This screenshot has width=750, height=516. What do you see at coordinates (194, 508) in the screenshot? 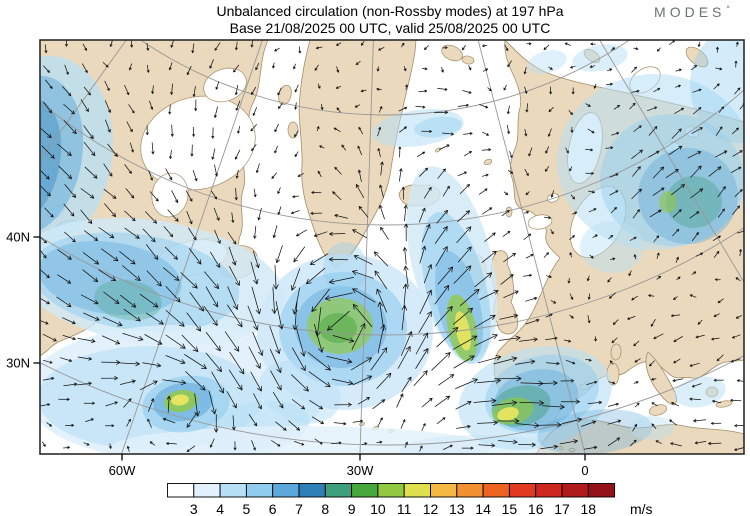
I see `colorbar-tick-label: 3` at bounding box center [194, 508].